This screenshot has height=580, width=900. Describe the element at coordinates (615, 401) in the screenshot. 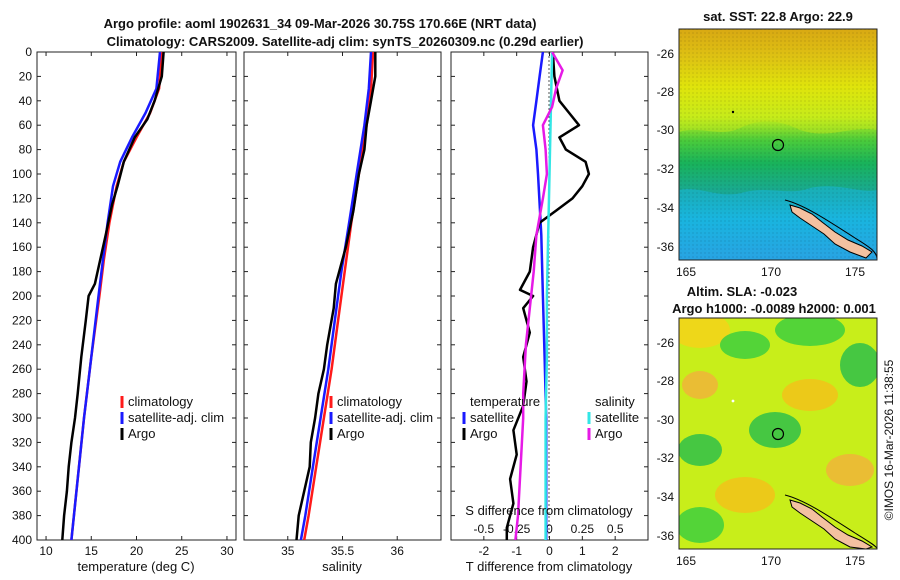

I see `legend-title-salinity: salinity` at that location.